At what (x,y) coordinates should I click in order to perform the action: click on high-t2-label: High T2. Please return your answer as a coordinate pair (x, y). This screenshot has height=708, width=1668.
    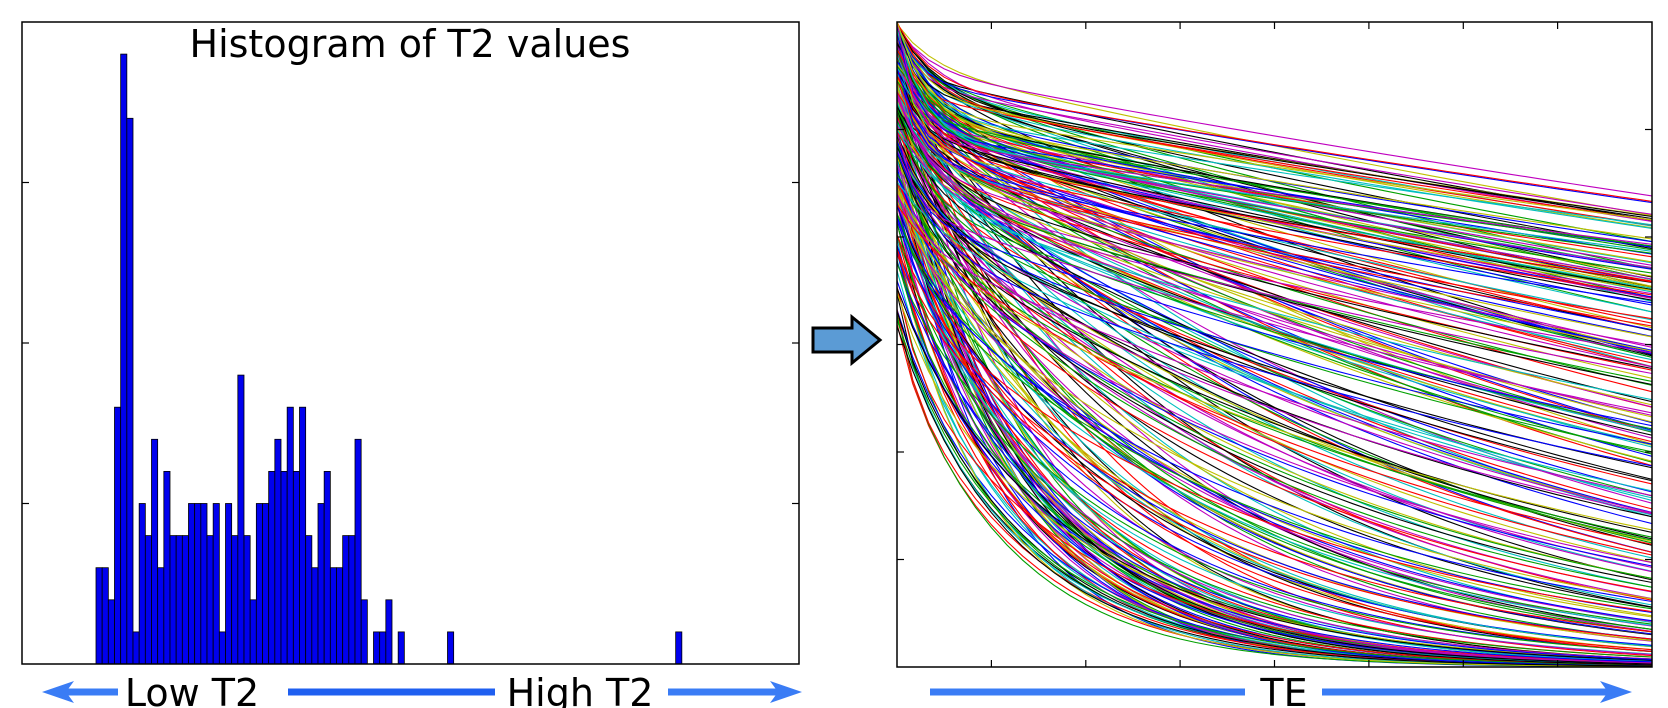
    Looking at the image, I should click on (580, 689).